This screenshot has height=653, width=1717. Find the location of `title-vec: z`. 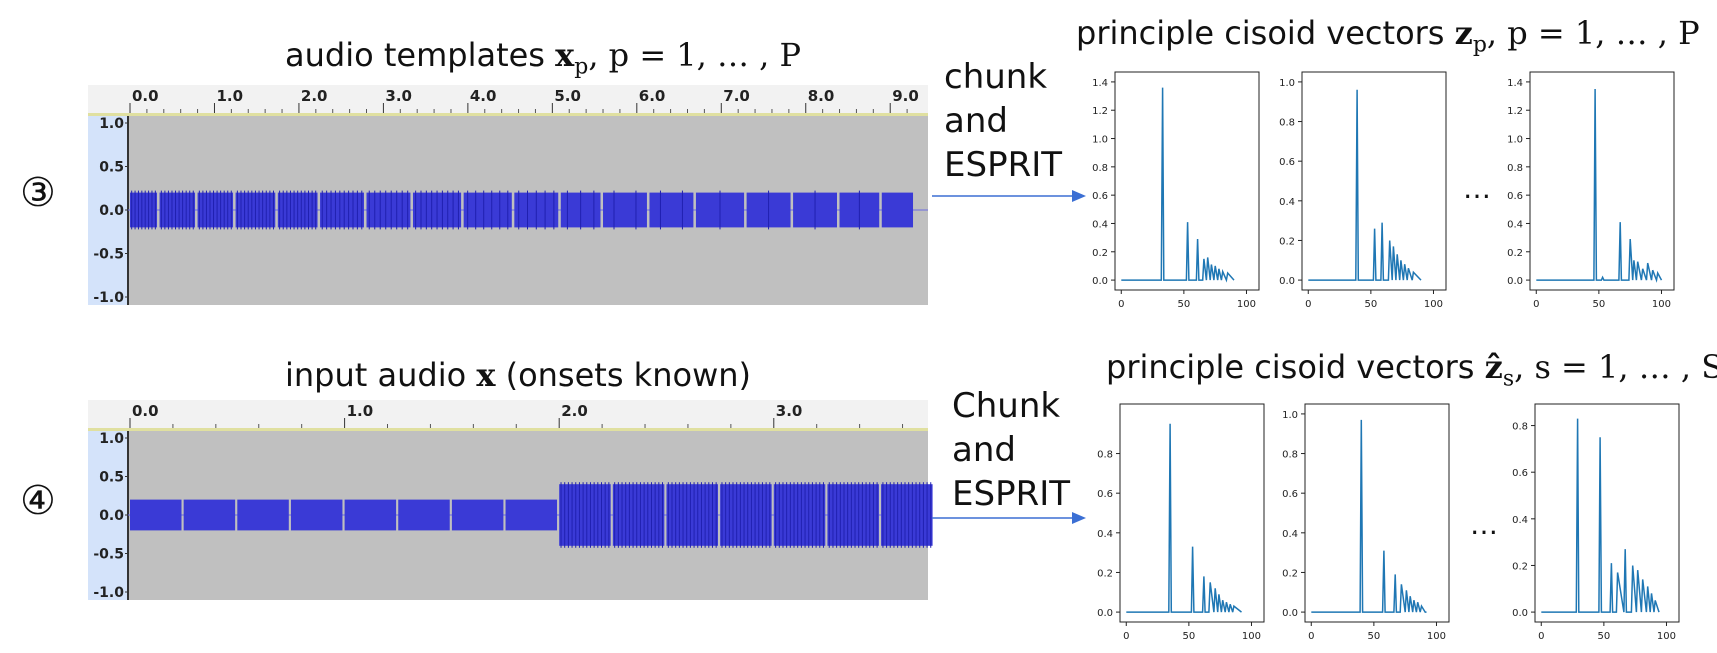

title-vec: z is located at coordinates (1463, 33).